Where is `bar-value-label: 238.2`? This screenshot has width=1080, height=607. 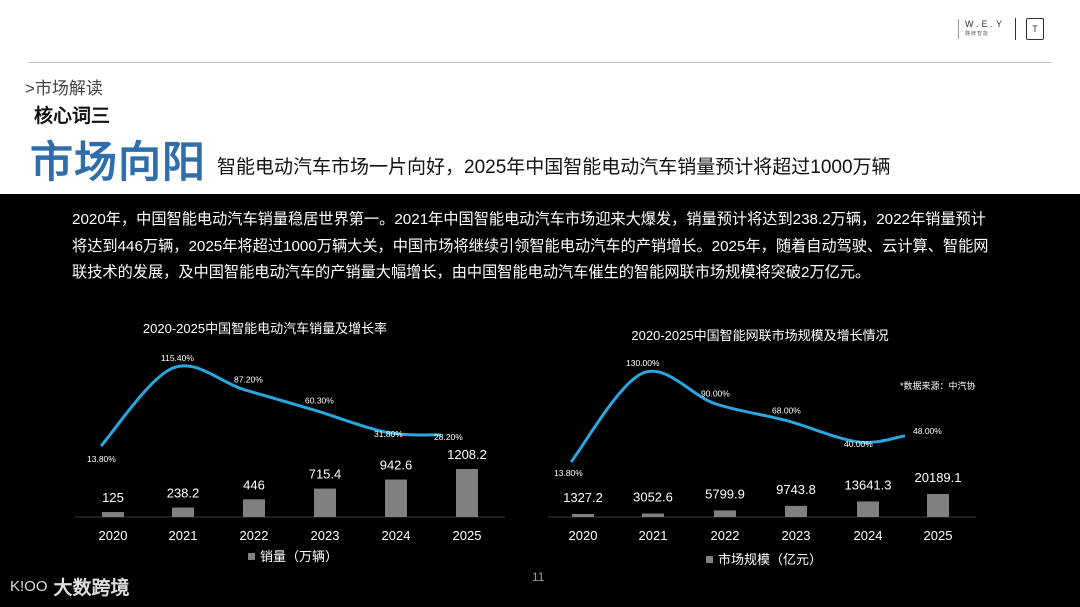 bar-value-label: 238.2 is located at coordinates (183, 493).